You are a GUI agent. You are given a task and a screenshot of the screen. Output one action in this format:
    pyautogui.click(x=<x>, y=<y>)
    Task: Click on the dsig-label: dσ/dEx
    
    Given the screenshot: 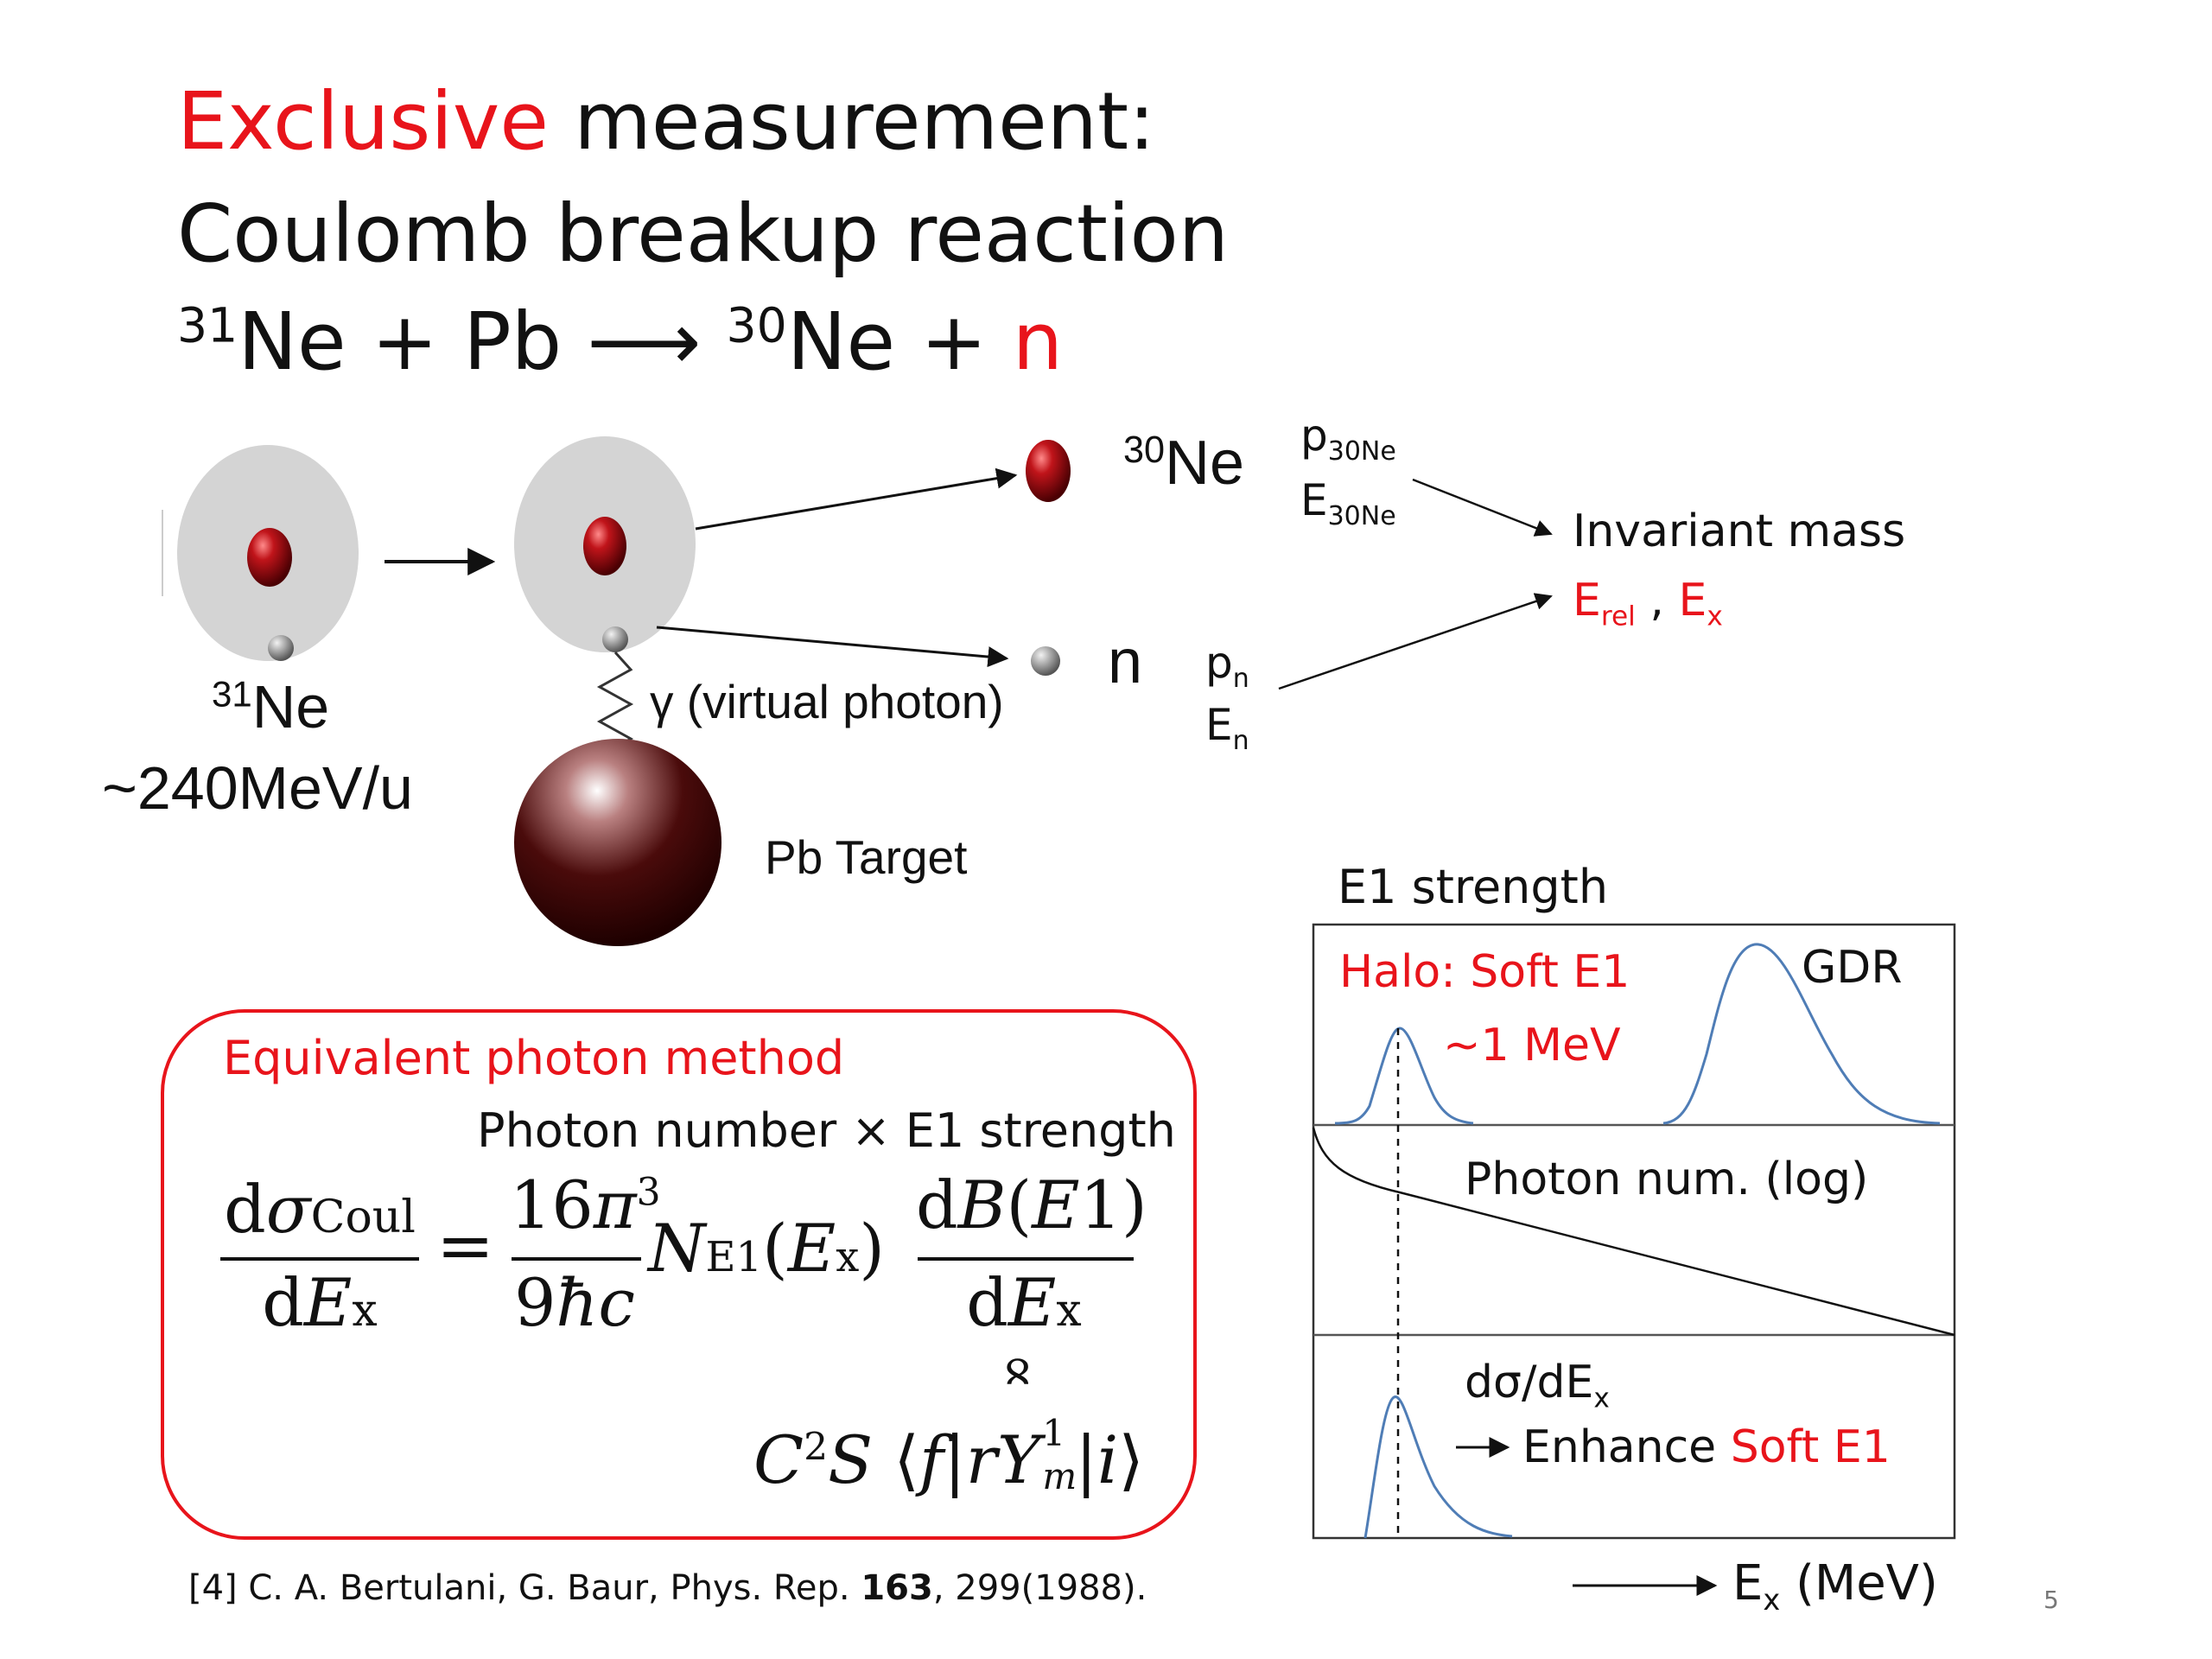 What is the action you would take?
    pyautogui.click(x=1537, y=1384)
    